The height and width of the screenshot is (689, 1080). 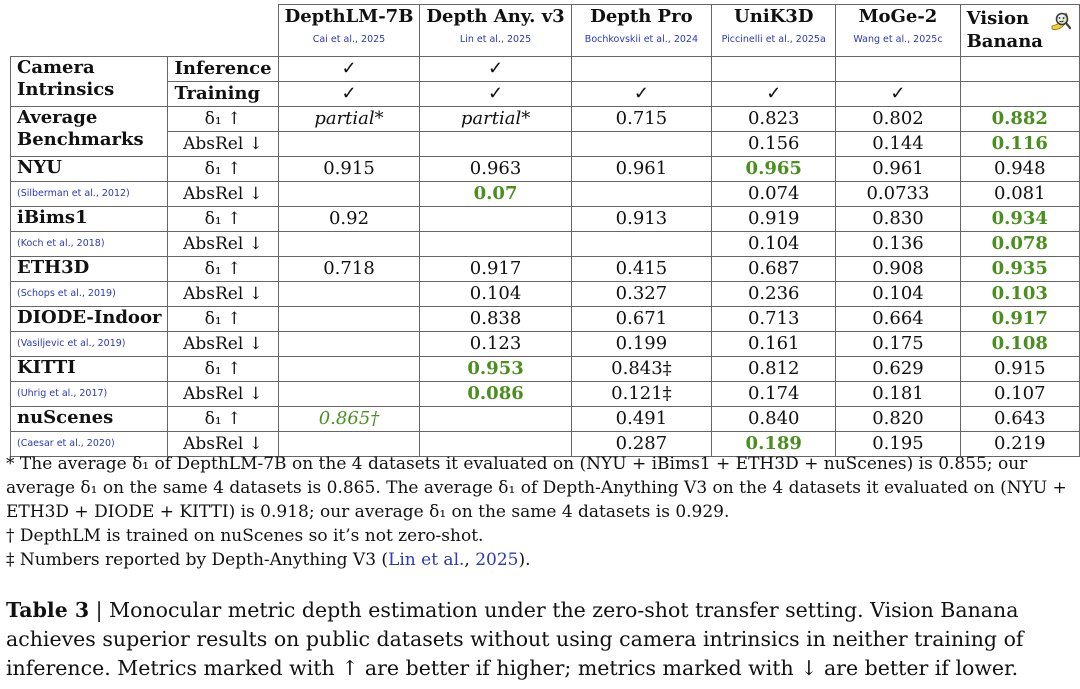 I want to click on value-cell: 0.92, so click(x=349, y=219).